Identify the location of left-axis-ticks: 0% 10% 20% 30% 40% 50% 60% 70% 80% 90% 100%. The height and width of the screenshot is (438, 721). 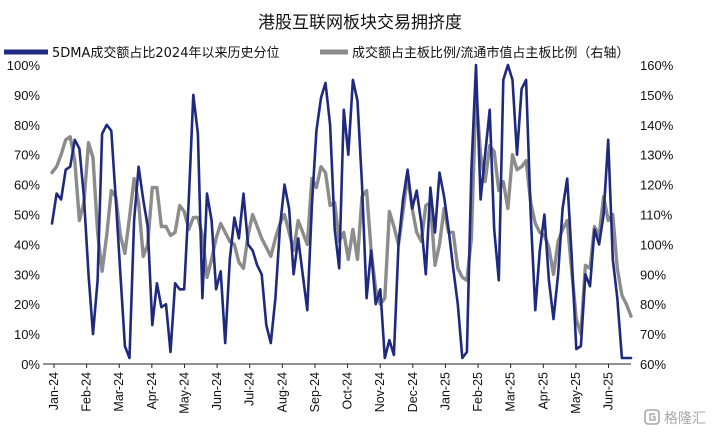
(24, 215).